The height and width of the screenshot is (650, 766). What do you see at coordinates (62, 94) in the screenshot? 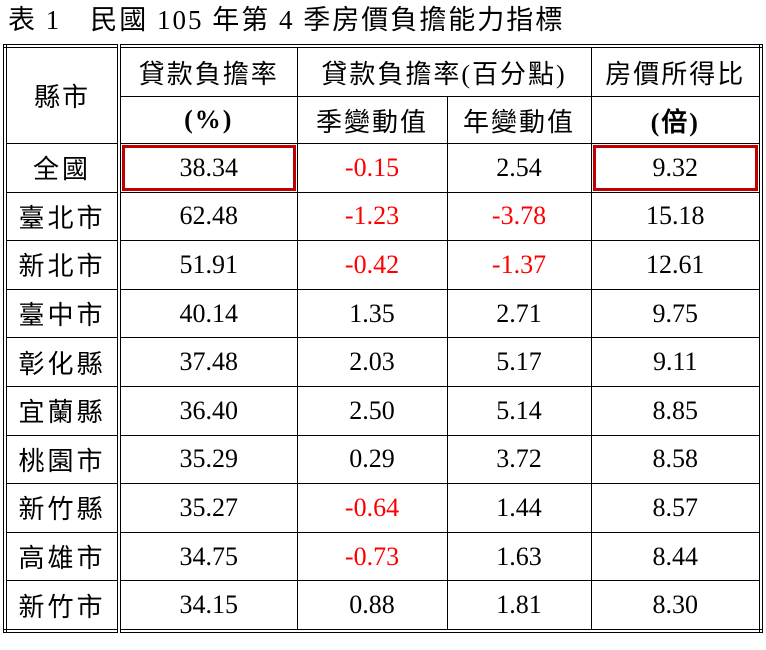
I see `header-cell: 縣市` at bounding box center [62, 94].